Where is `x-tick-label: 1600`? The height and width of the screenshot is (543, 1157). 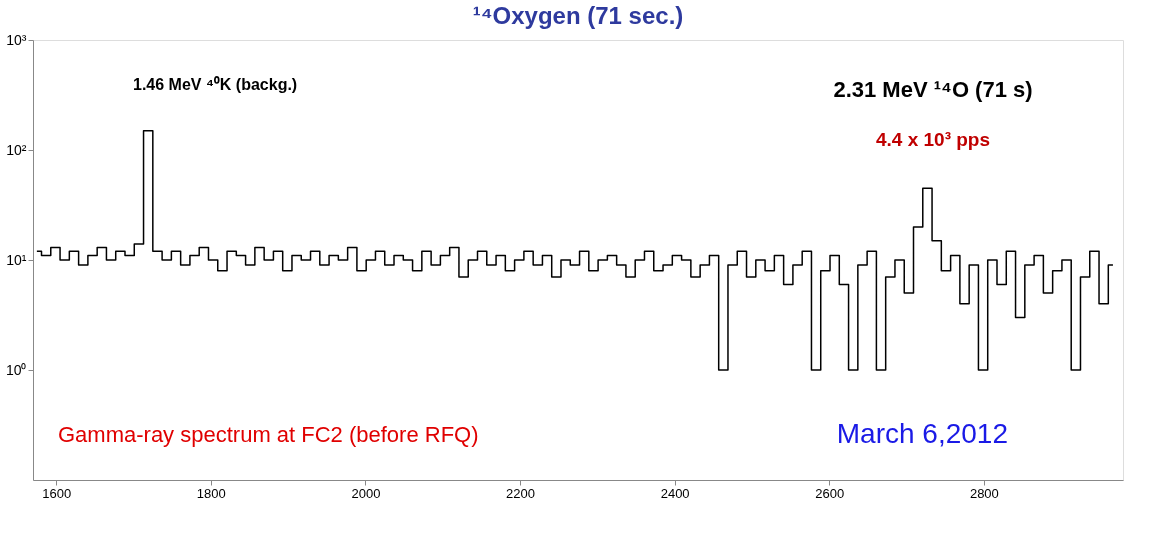 x-tick-label: 1600 is located at coordinates (57, 493).